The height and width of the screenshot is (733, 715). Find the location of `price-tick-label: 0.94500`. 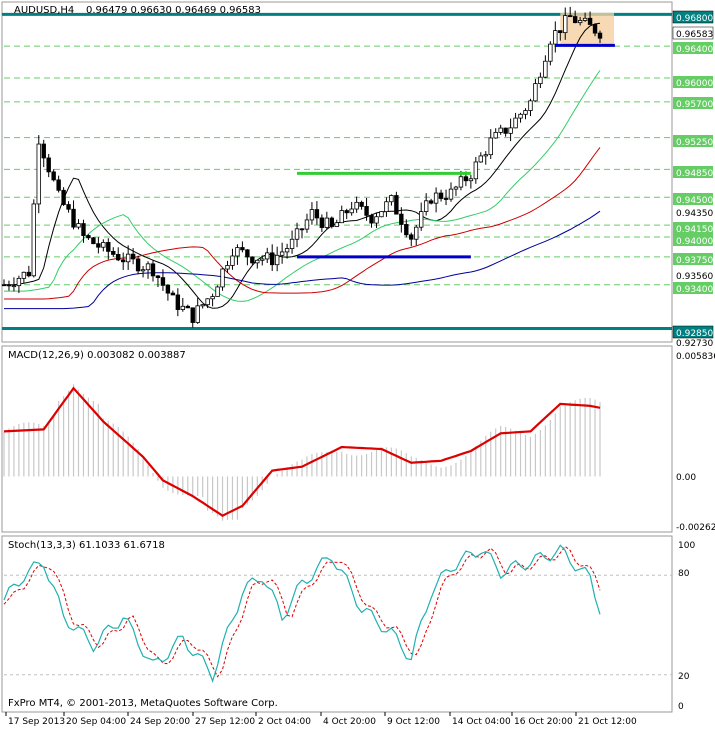

price-tick-label: 0.94500 is located at coordinates (694, 201).